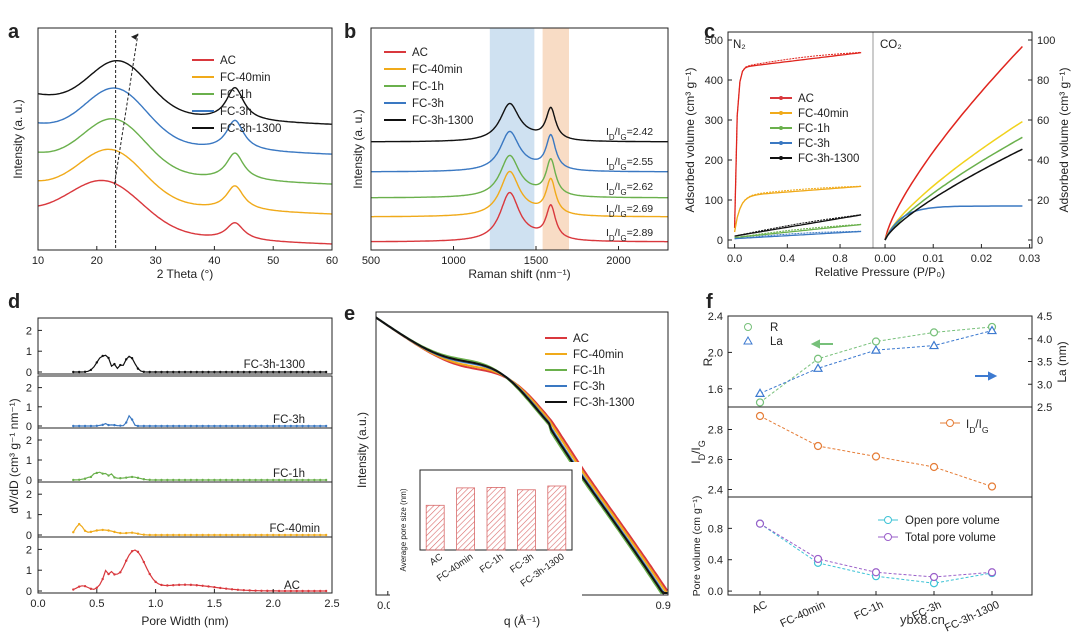 The height and width of the screenshot is (643, 1080). I want to click on x-tick-label: 60, so click(332, 261).